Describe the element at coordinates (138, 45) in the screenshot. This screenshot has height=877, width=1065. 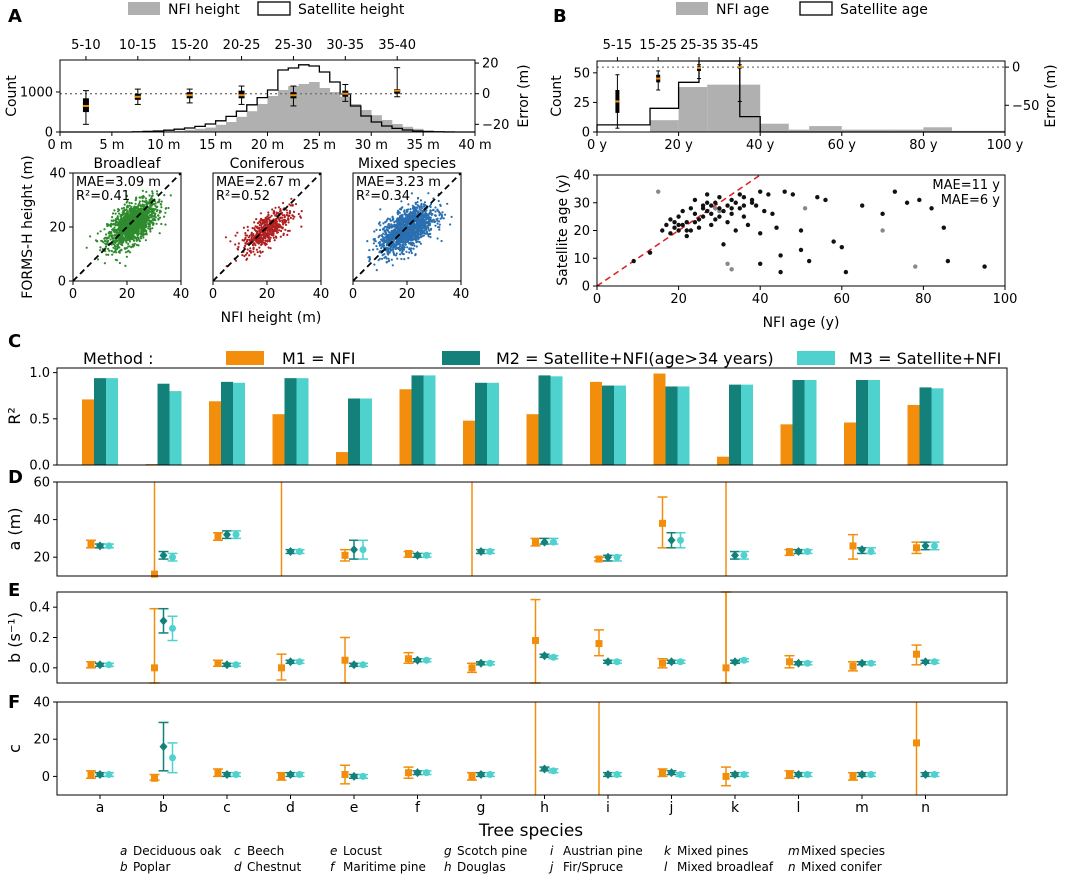
I see `height-class-label: 10-15` at that location.